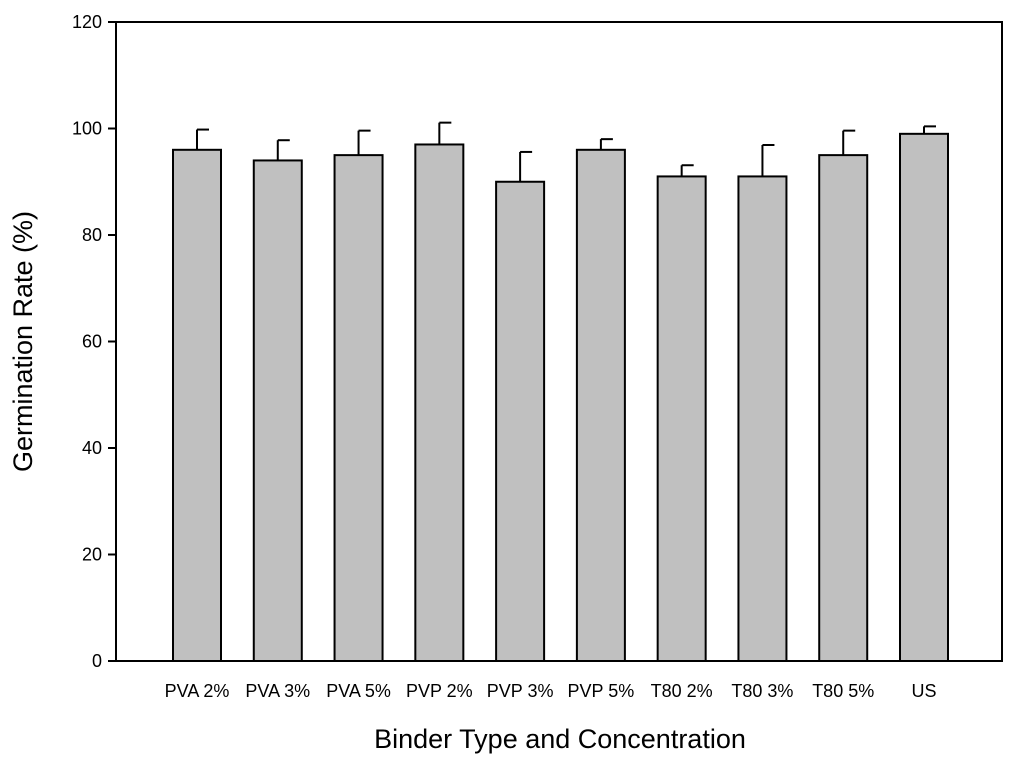 The height and width of the screenshot is (770, 1016). Describe the element at coordinates (923, 691) in the screenshot. I see `x-tick-label: US` at that location.